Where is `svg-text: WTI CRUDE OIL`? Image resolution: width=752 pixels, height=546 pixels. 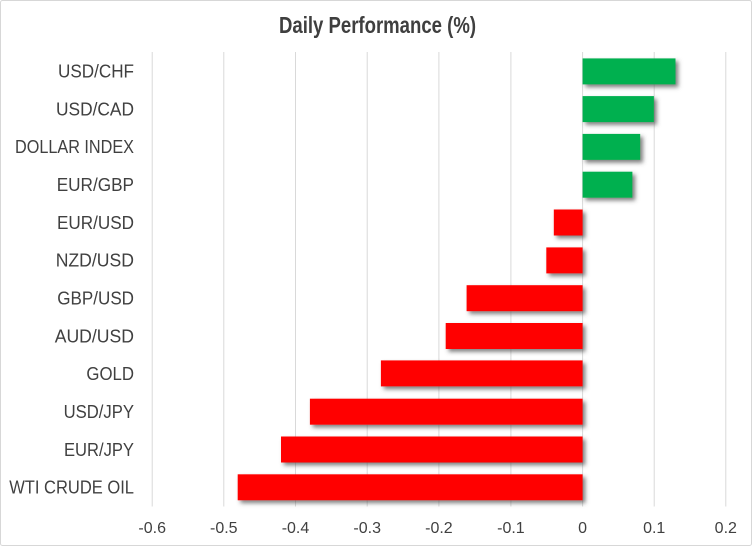
svg-text: WTI CRUDE OIL is located at coordinates (71, 488).